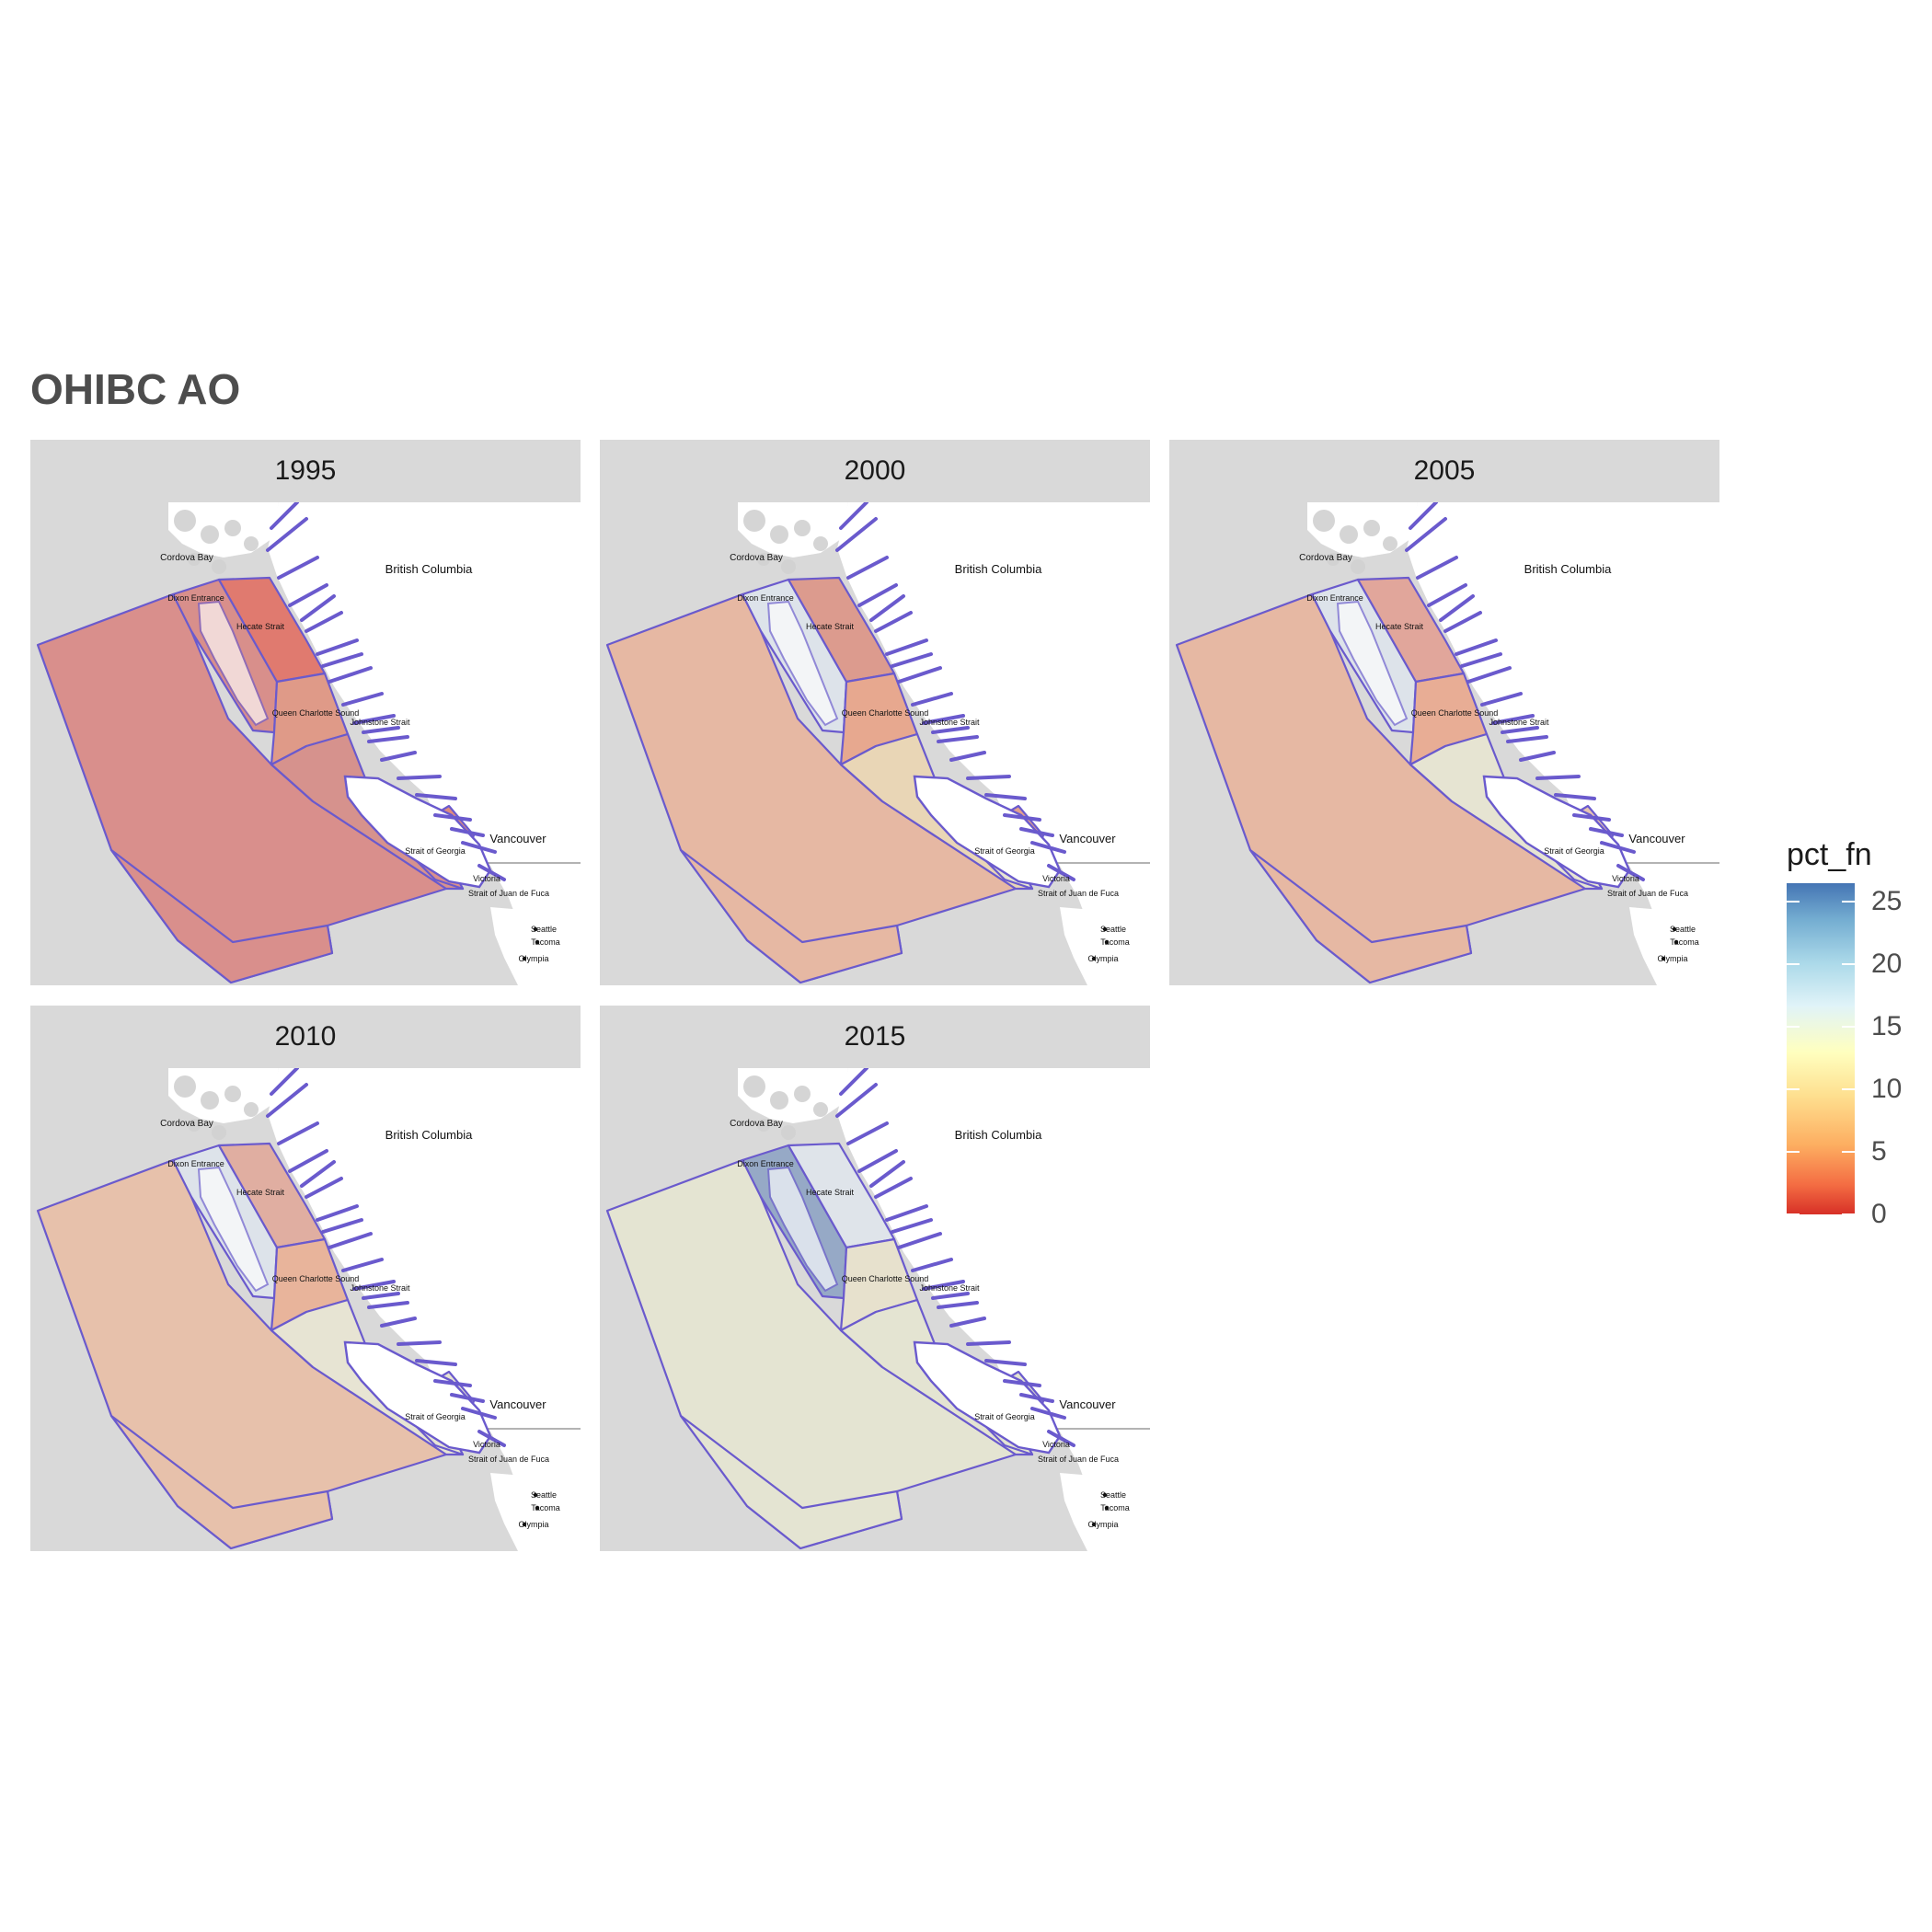 The width and height of the screenshot is (1932, 1932). Describe the element at coordinates (875, 471) in the screenshot. I see `facet-strip-label: 2000` at that location.